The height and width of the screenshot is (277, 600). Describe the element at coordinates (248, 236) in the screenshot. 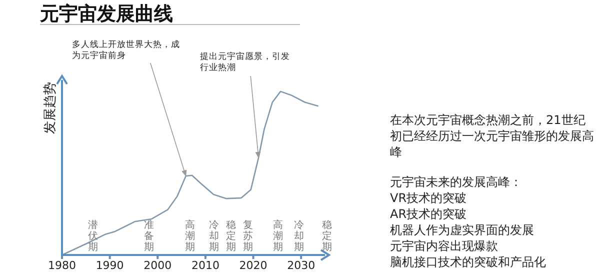

I see `annotation: 复苏期` at that location.